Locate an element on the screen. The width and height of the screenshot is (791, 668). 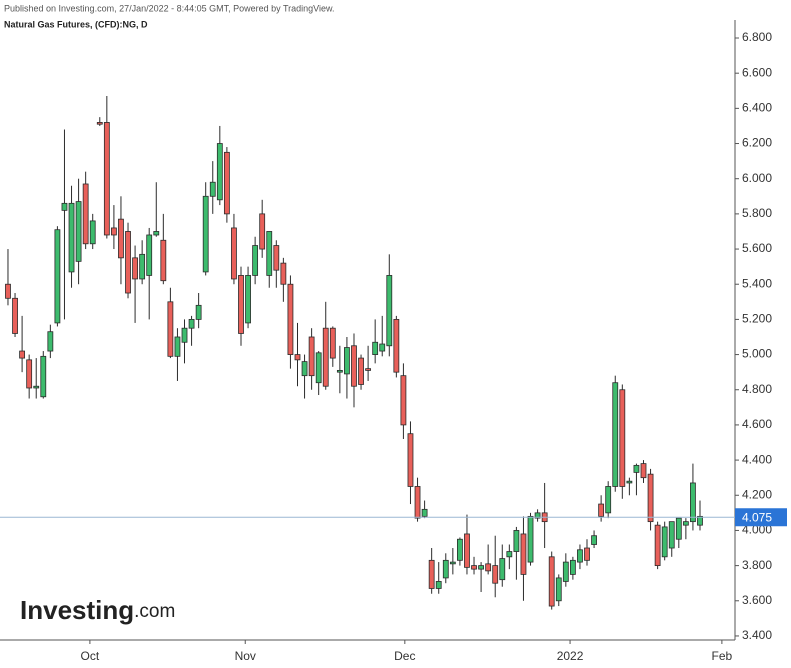
y-tick-label: 4.600 is located at coordinates (757, 424).